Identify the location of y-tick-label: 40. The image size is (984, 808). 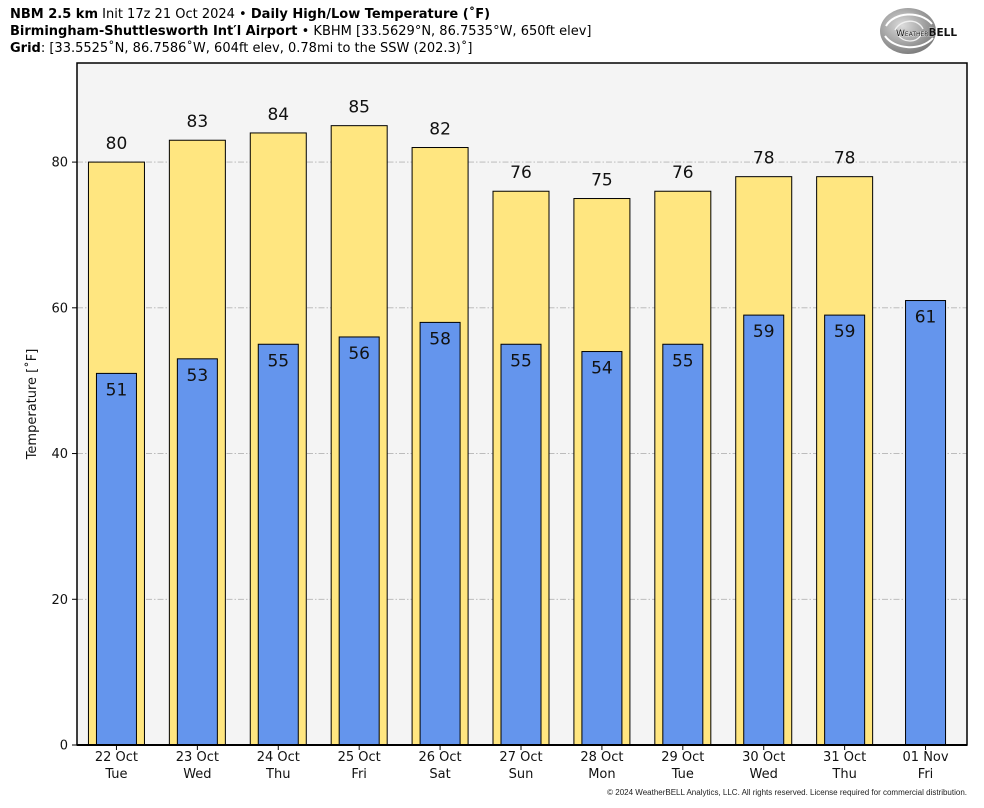
(59, 454).